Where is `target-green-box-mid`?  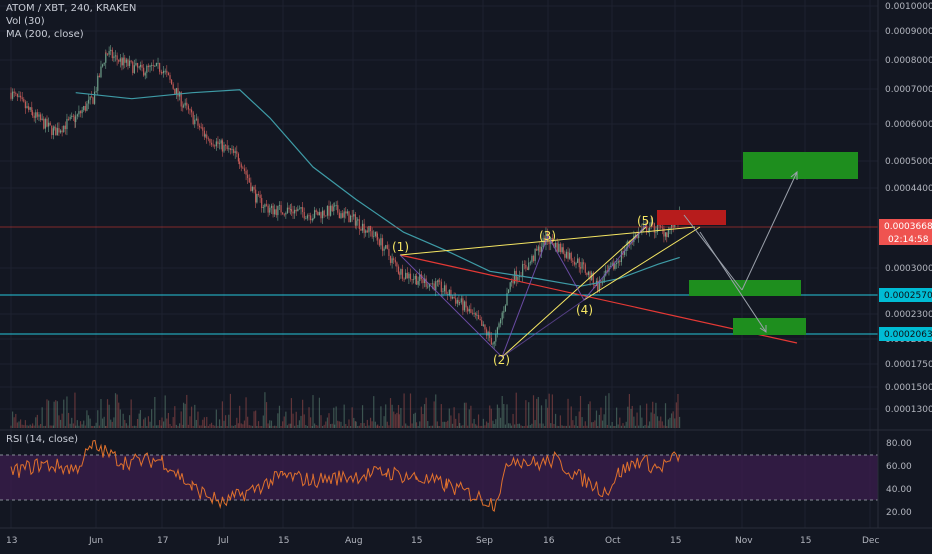
target-green-box-mid is located at coordinates (745, 288).